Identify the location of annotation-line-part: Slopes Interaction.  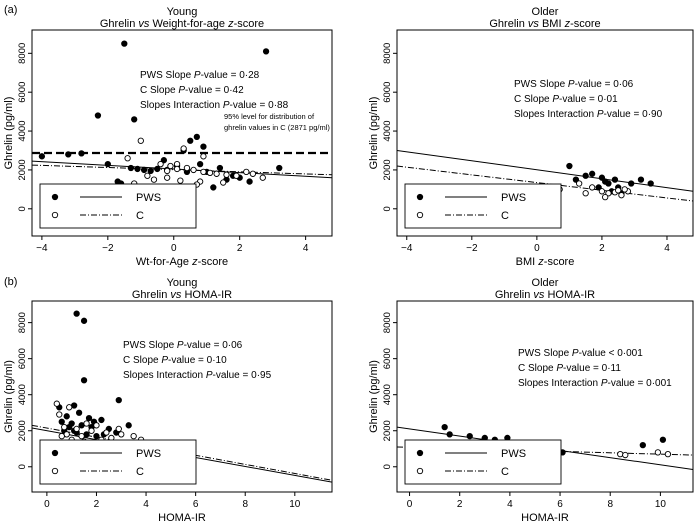
(559, 383).